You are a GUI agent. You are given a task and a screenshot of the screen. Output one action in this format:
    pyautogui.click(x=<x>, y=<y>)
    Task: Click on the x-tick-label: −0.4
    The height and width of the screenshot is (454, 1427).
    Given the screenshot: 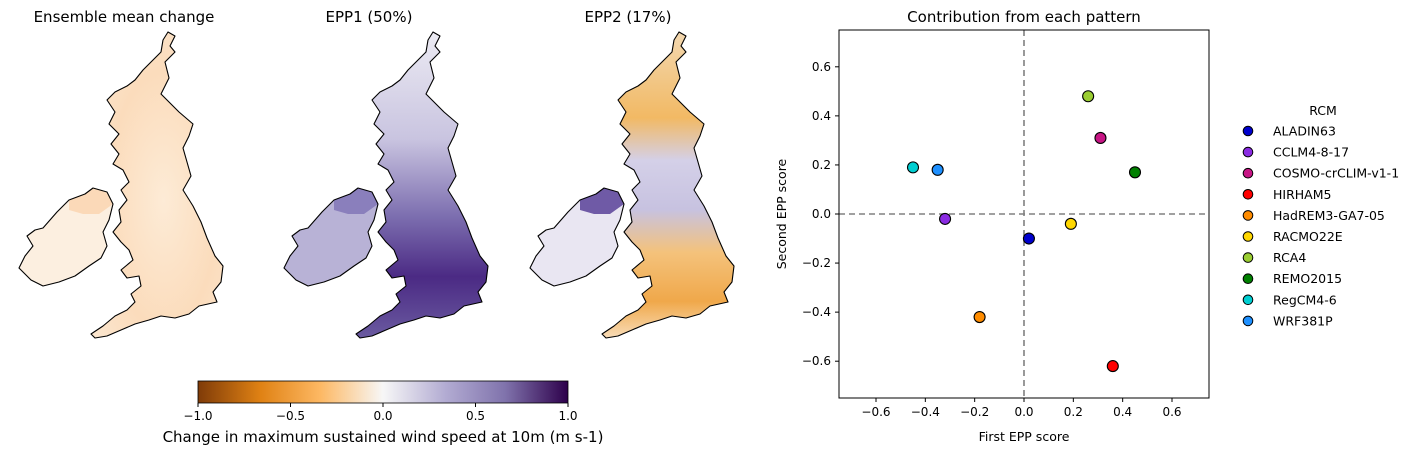 What is the action you would take?
    pyautogui.click(x=925, y=412)
    